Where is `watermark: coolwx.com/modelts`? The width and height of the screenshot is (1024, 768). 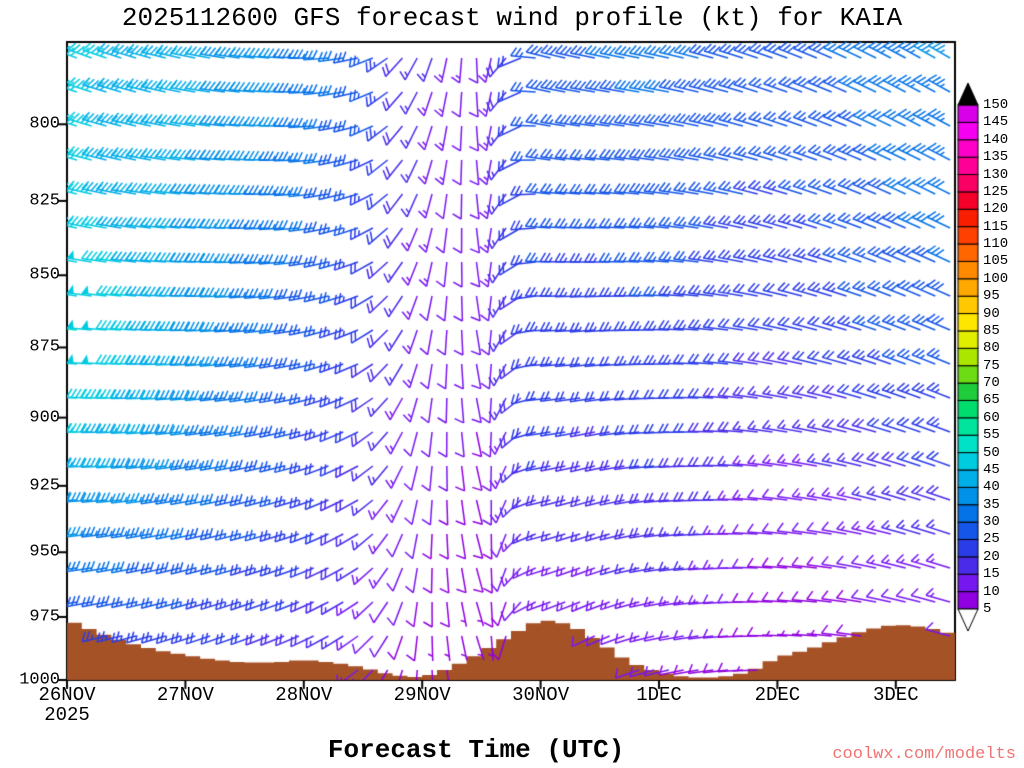
watermark: coolwx.com/modelts is located at coordinates (924, 754).